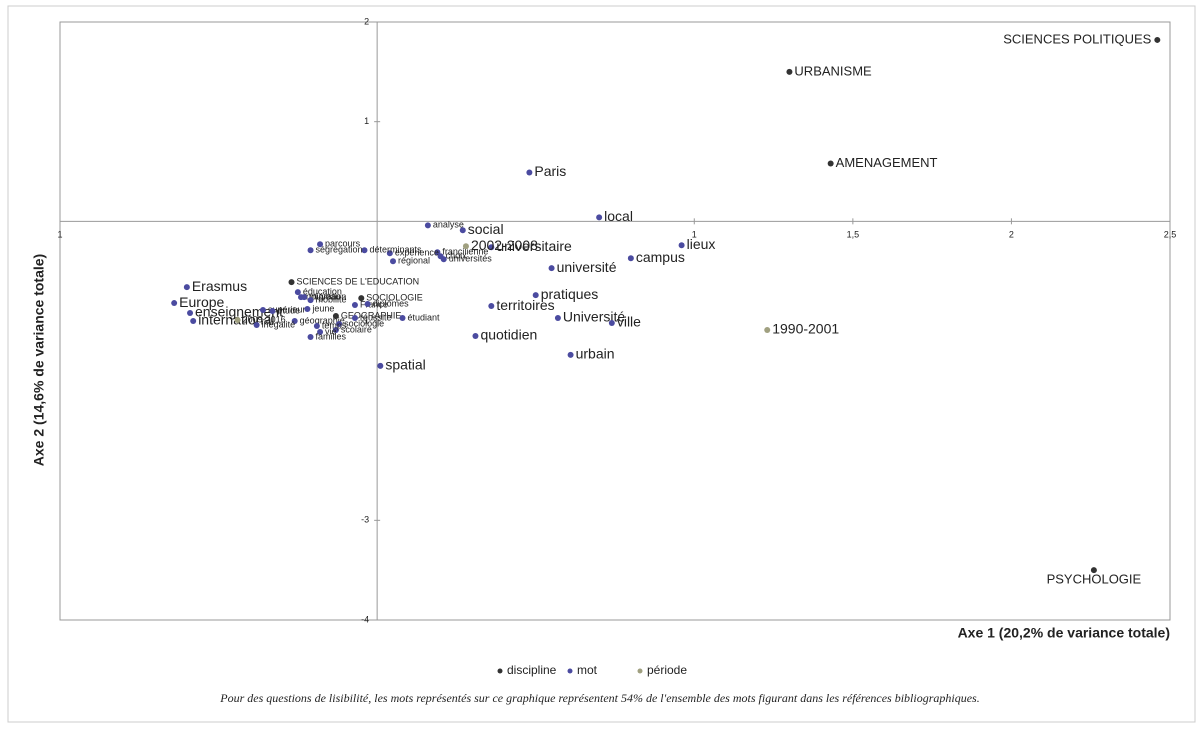 This screenshot has height=733, width=1203. I want to click on point-label: étude, so click(288, 310).